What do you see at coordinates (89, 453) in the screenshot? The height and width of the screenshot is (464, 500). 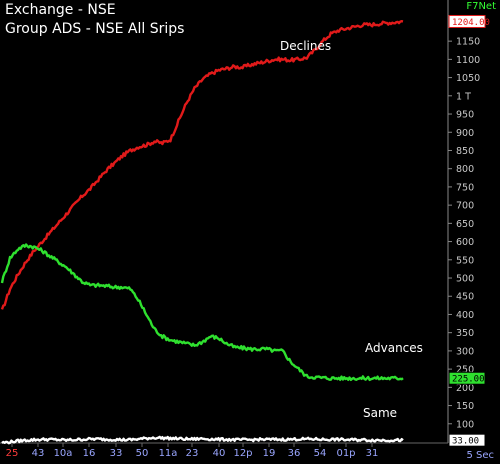 I see `x-tick-label: 16` at bounding box center [89, 453].